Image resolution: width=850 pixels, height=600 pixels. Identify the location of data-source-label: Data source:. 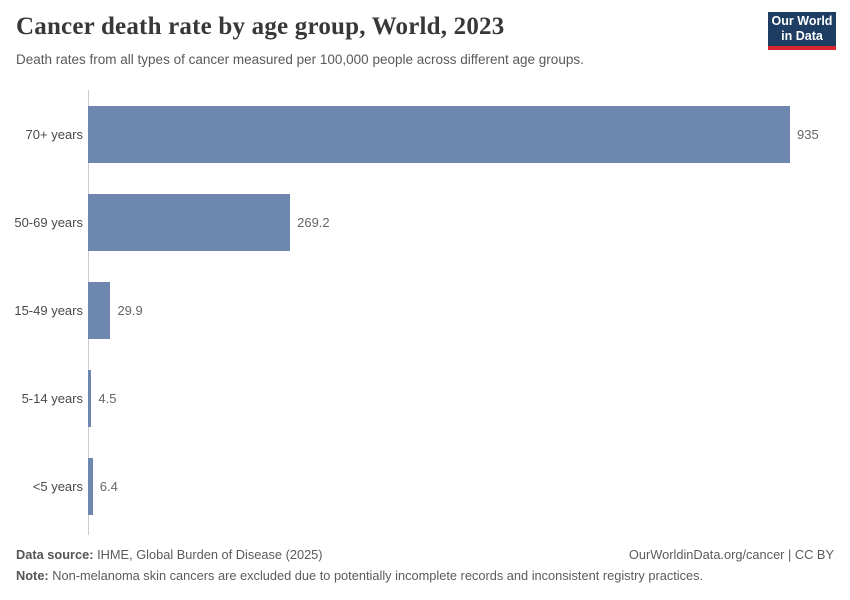
(55, 554).